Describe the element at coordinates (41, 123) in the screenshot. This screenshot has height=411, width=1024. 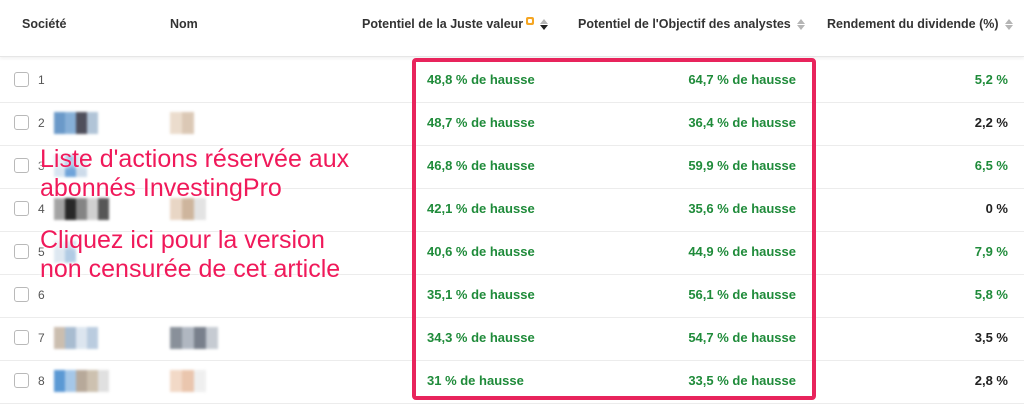
I see `row-number: 2` at that location.